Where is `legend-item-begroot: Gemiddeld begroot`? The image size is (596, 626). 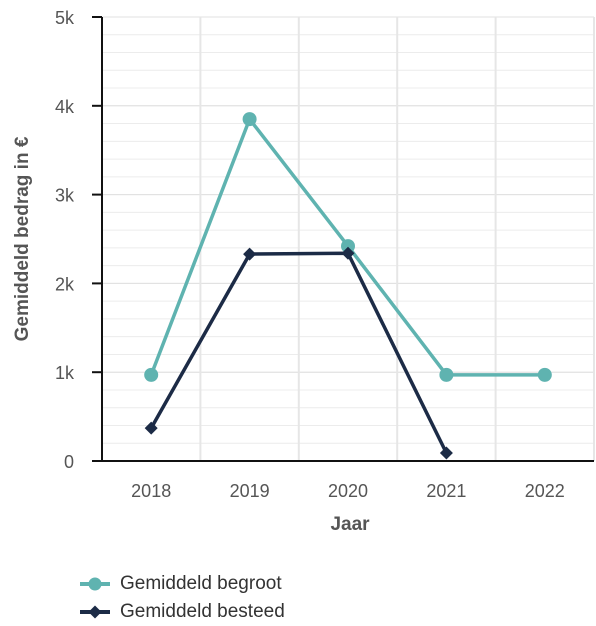
legend-item-begroot: Gemiddeld begroot is located at coordinates (181, 584).